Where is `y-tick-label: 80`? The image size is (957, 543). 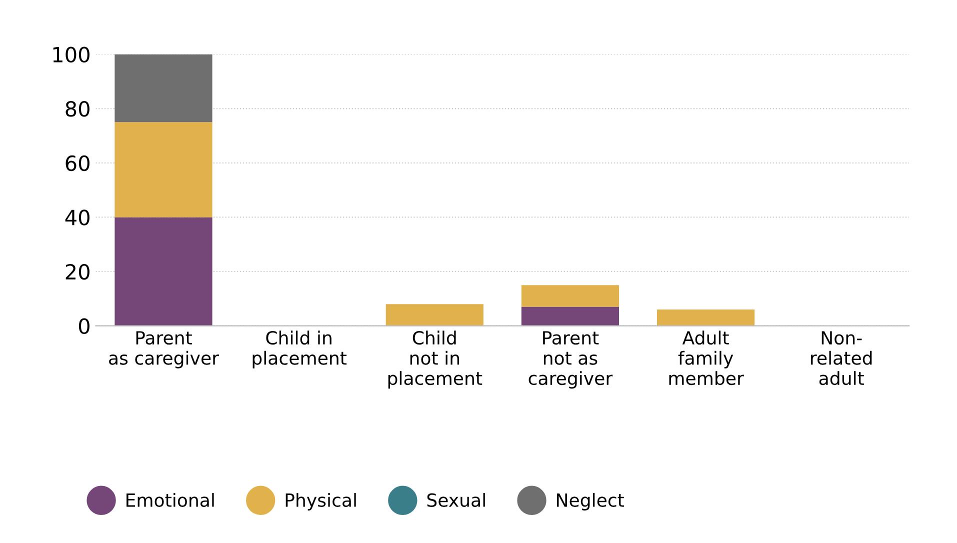 y-tick-label: 80 is located at coordinates (78, 109).